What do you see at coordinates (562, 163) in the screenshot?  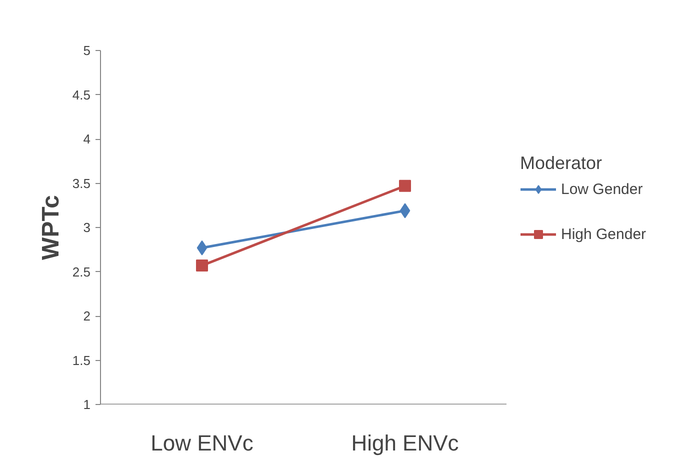 I see `legend-title: Moderator` at bounding box center [562, 163].